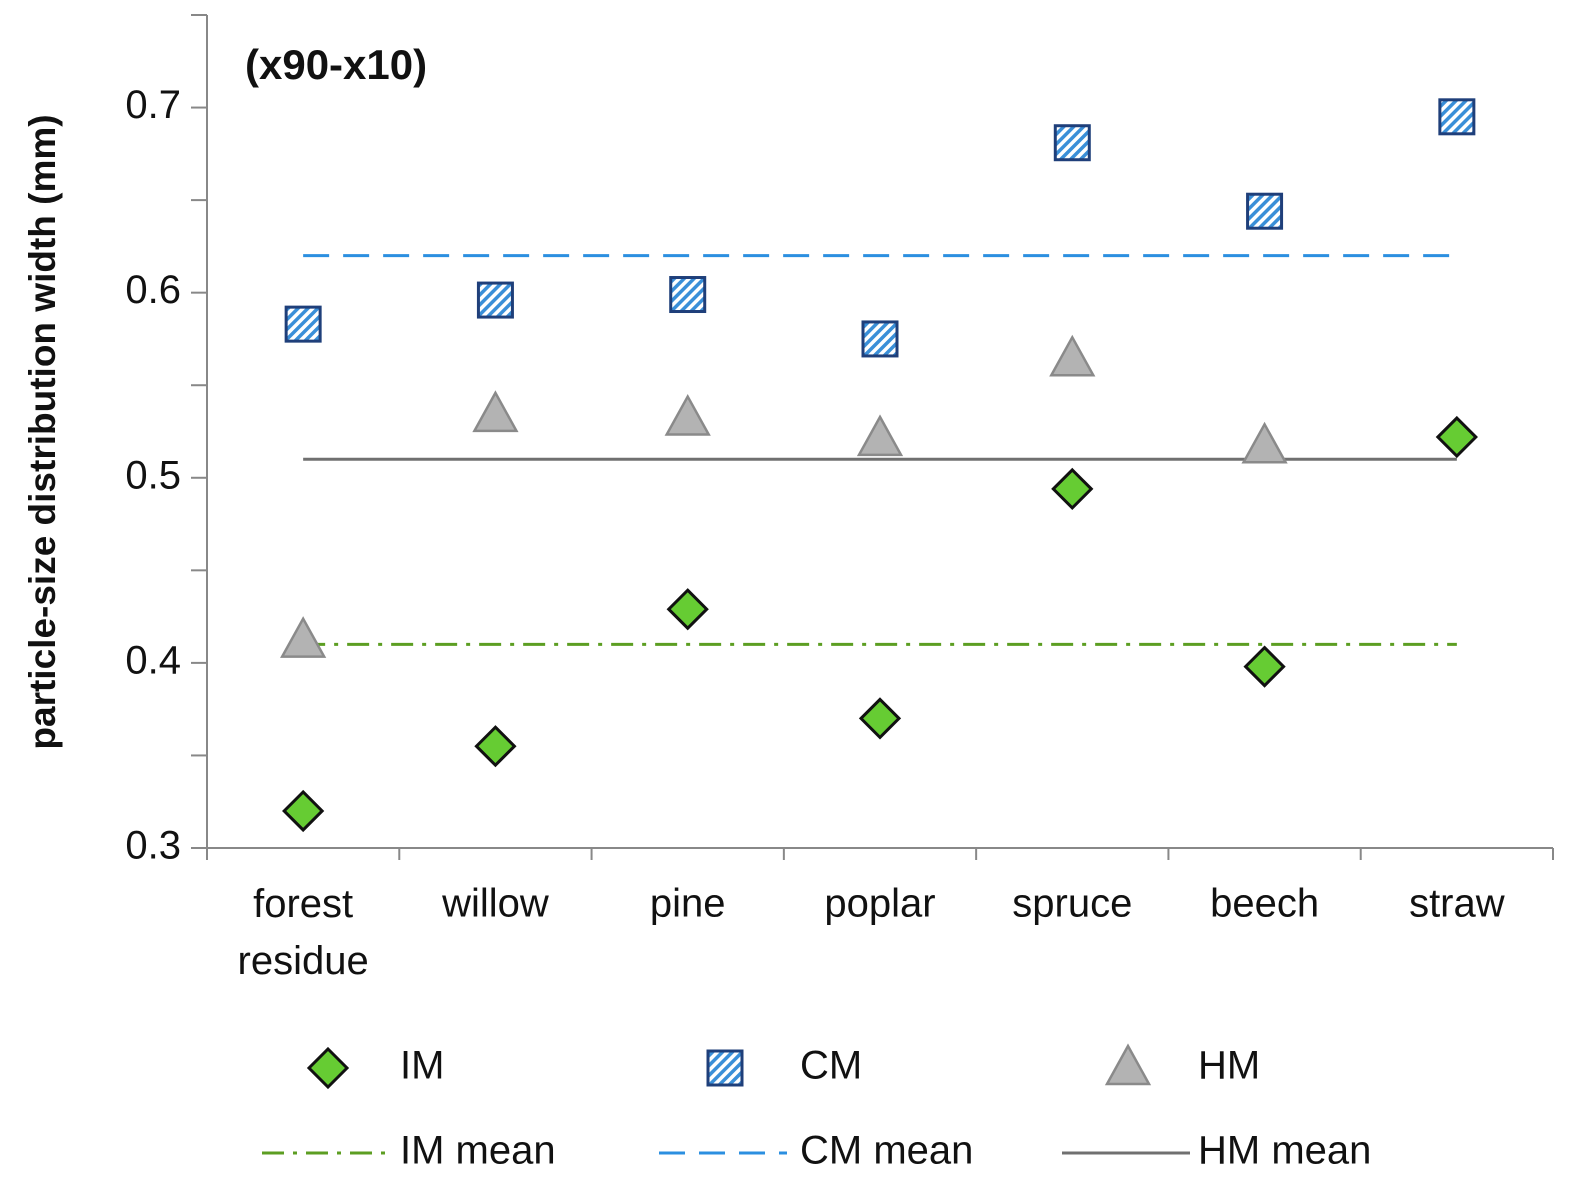 This screenshot has width=1586, height=1199. I want to click on x-tick-label: spruce, so click(1072, 904).